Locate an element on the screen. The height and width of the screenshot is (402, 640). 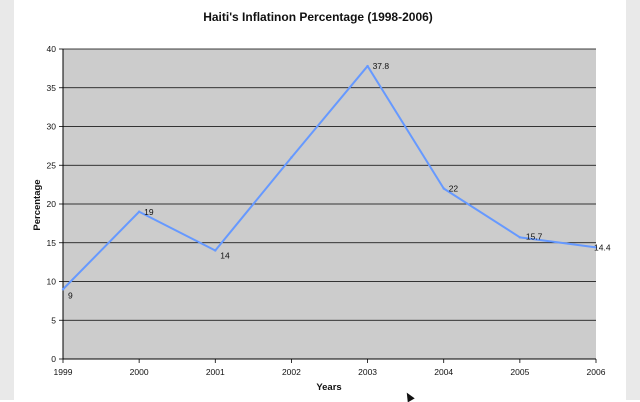
y-axis-ticks: 0 5 10 15 20 25 30 35 40 is located at coordinates (55, 204).